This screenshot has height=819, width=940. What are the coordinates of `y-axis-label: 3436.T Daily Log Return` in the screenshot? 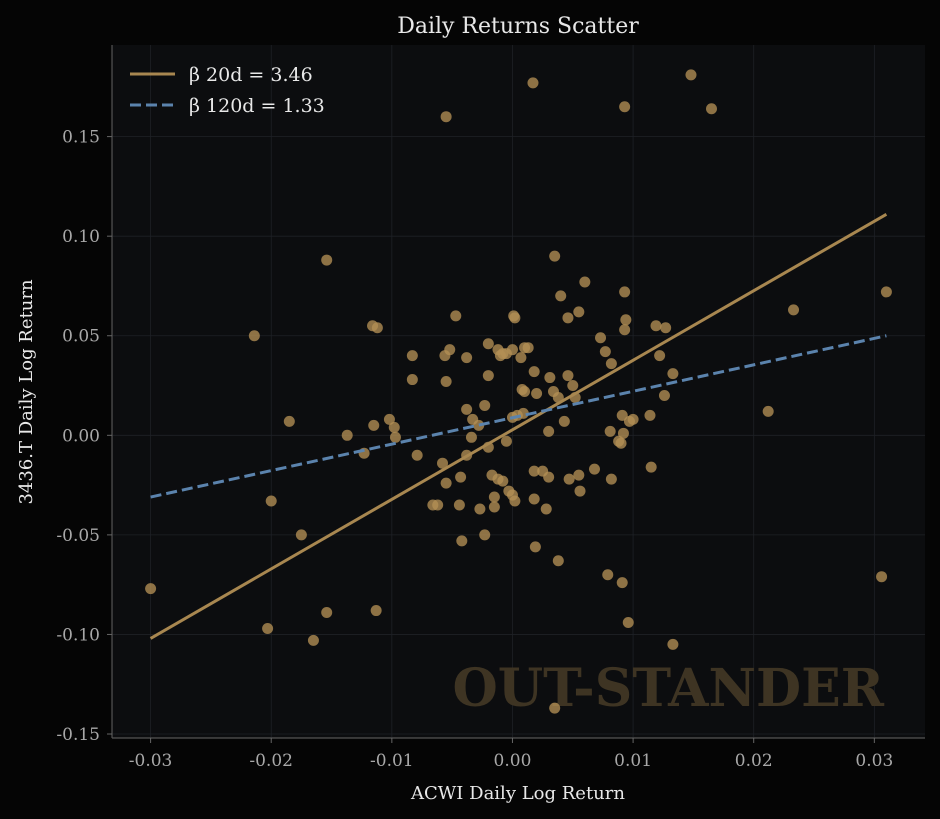 It's located at (26, 391).